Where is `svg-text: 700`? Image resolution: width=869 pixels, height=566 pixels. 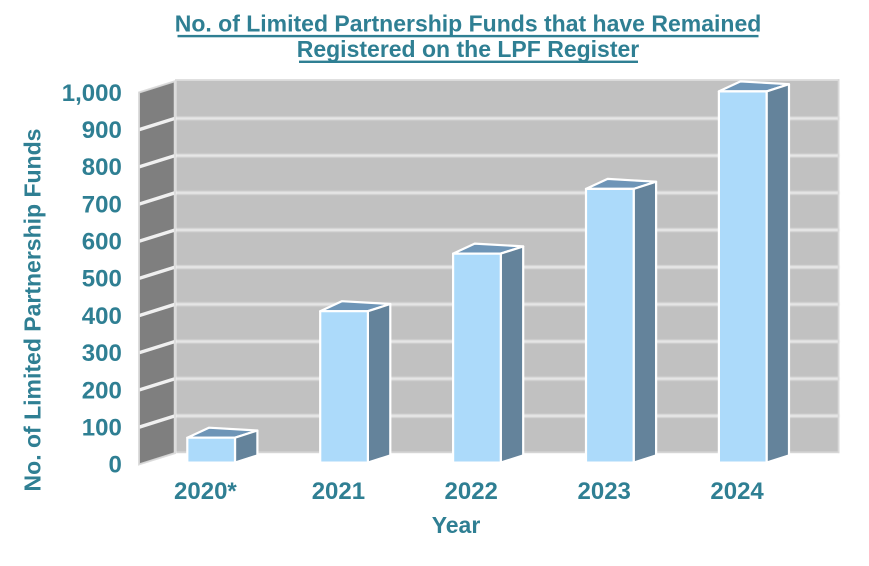 svg-text: 700 is located at coordinates (102, 204).